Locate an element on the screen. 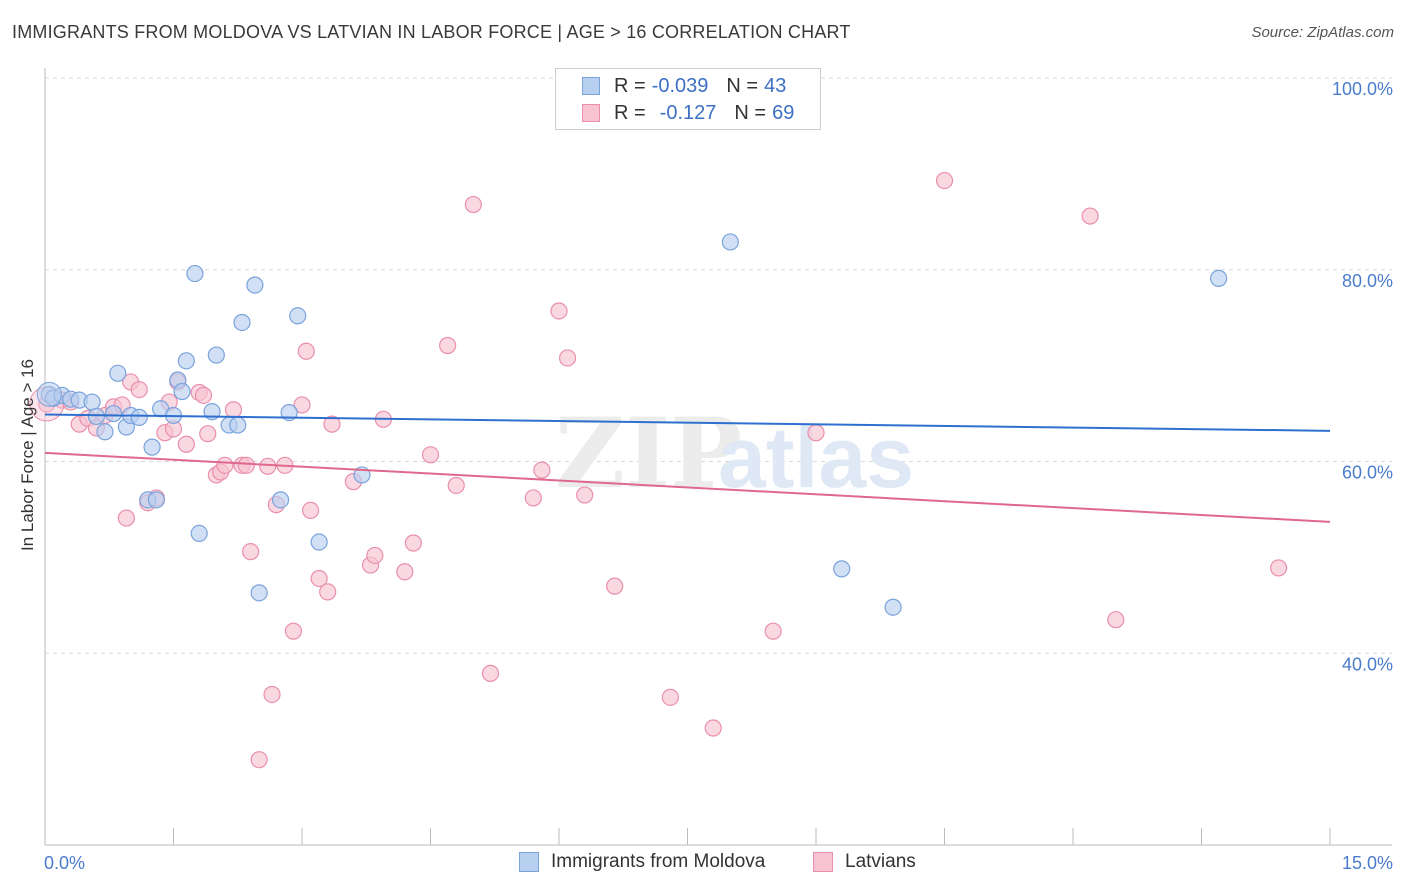 The height and width of the screenshot is (892, 1406). legend-row-latvians: R = -0.127 N = 69 is located at coordinates (675, 113).